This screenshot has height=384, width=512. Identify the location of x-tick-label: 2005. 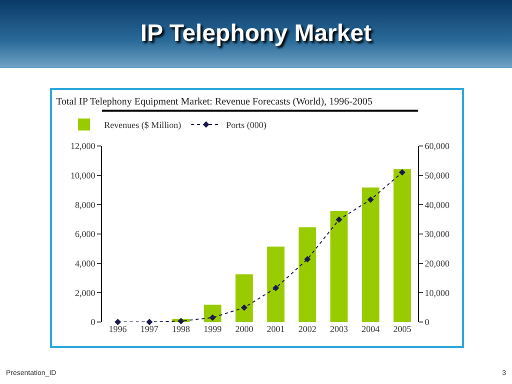
(402, 329).